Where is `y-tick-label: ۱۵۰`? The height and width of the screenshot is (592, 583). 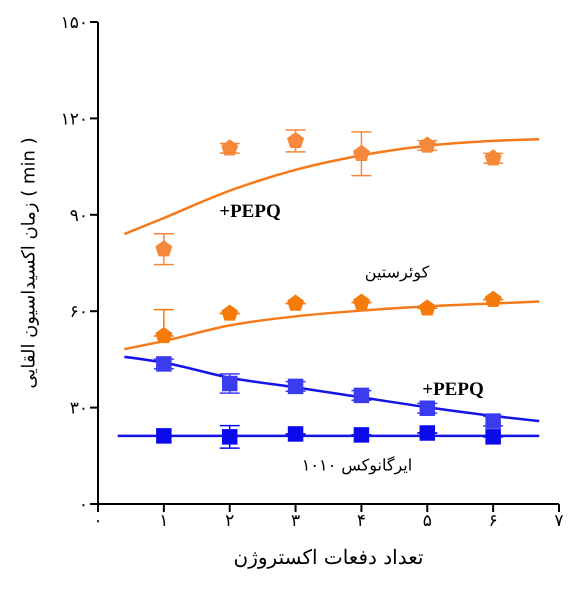
y-tick-label: ۱۵۰ is located at coordinates (74, 23).